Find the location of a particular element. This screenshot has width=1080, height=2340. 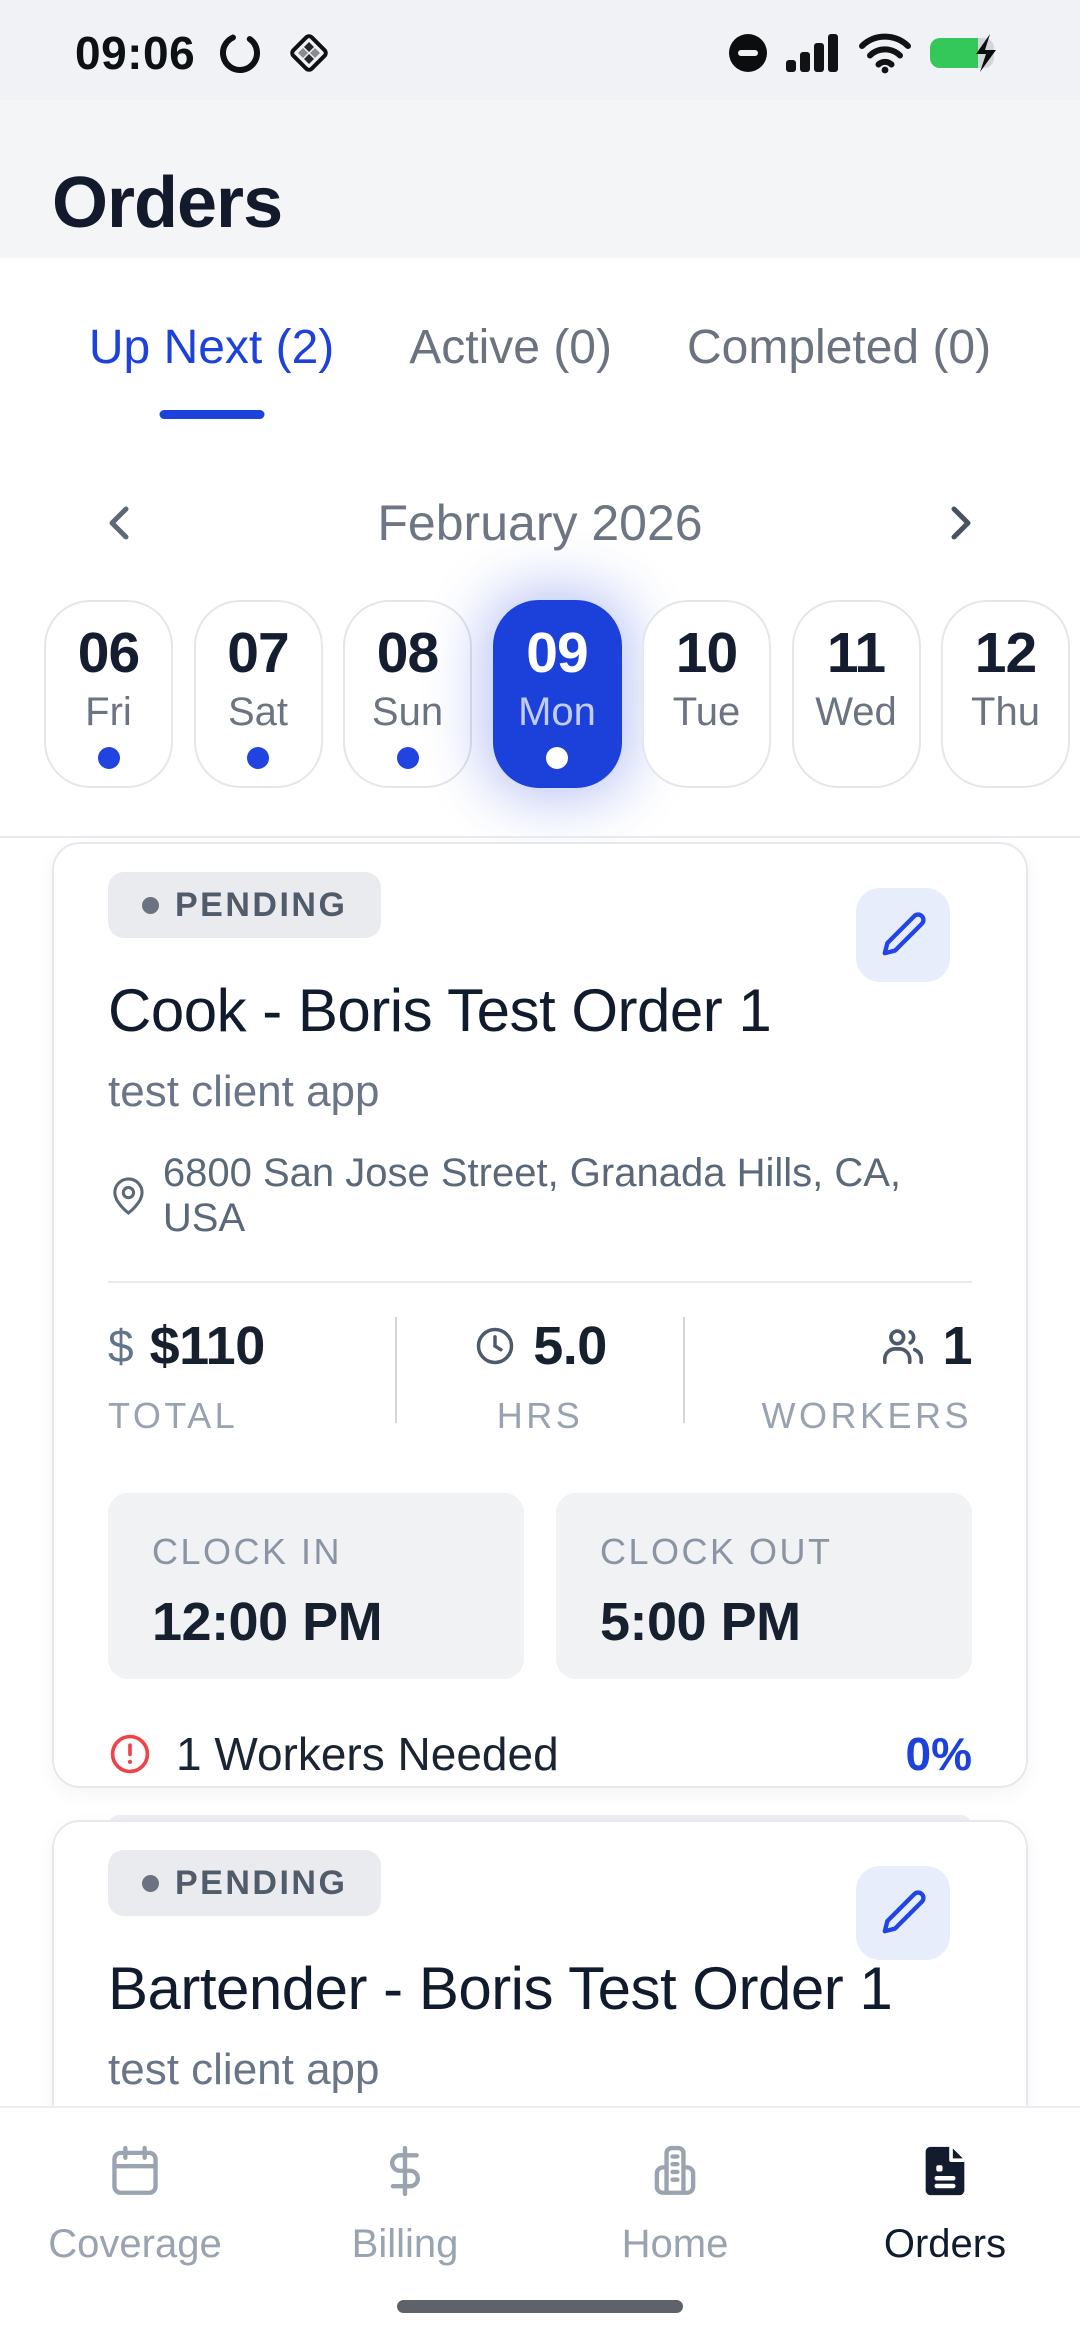

dollar-sign-icon is located at coordinates (405, 2171).